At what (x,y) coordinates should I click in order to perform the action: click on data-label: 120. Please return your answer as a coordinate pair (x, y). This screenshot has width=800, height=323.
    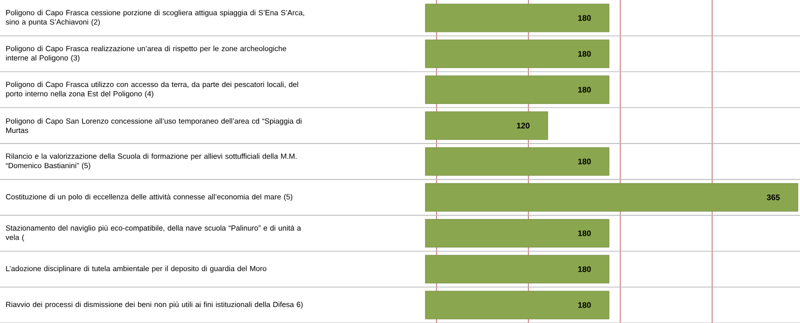
    Looking at the image, I should click on (523, 125).